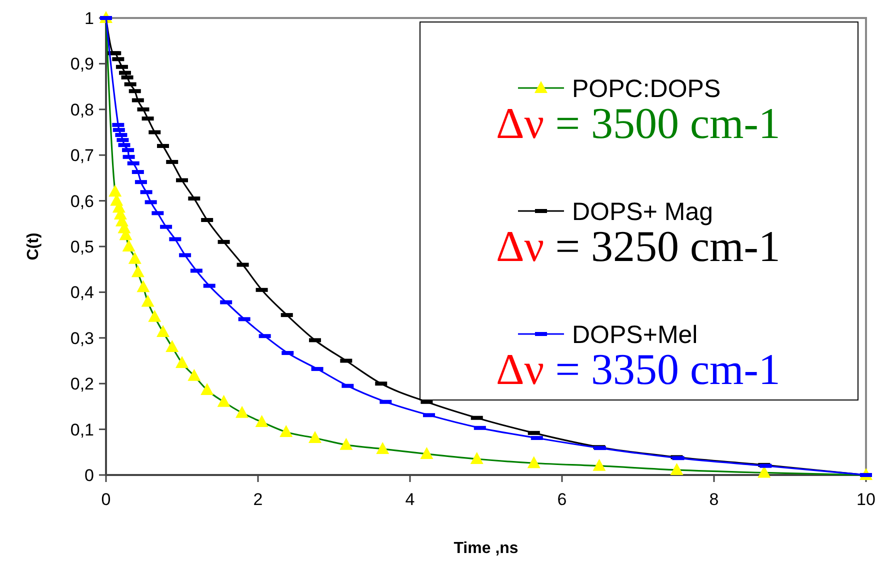 The width and height of the screenshot is (880, 569). Describe the element at coordinates (82, 338) in the screenshot. I see `y-tick-label: 0,3` at that location.